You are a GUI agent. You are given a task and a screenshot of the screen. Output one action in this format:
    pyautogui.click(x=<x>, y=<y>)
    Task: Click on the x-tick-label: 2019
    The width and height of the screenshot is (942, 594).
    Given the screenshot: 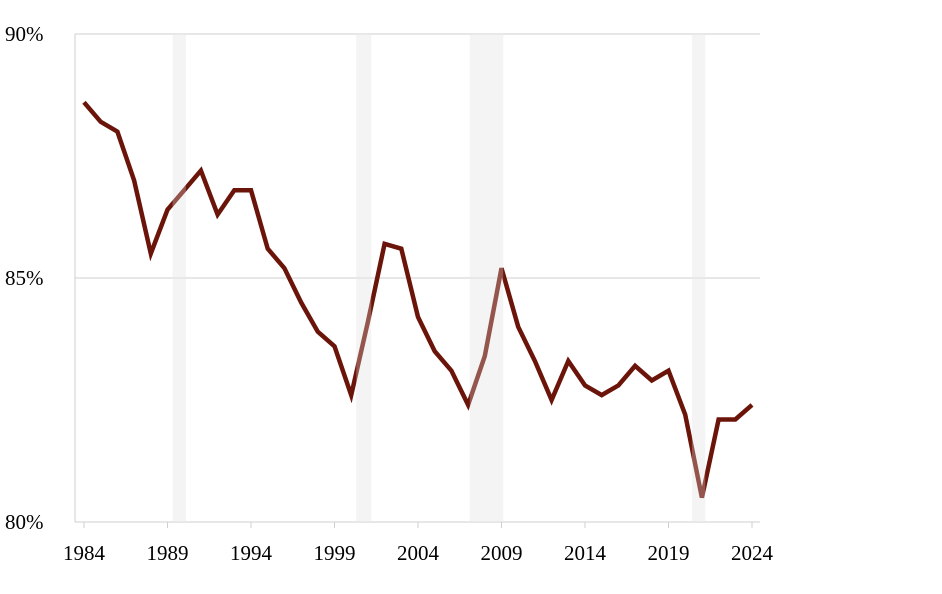 What is the action you would take?
    pyautogui.click(x=669, y=553)
    